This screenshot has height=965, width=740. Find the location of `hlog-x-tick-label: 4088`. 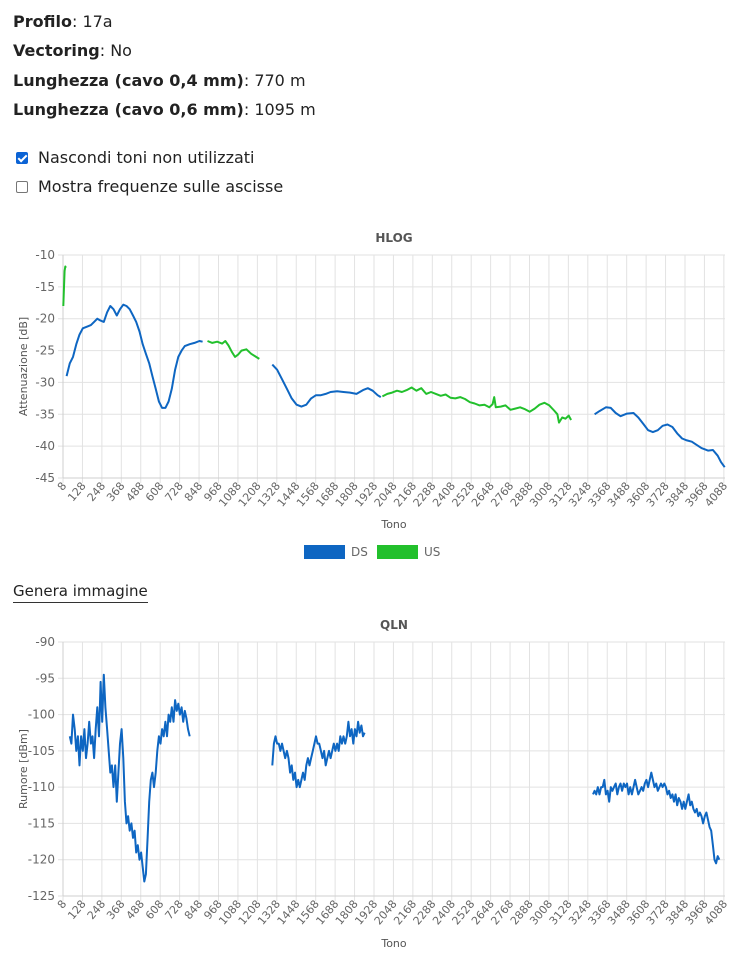

hlog-x-tick-label: 4088 is located at coordinates (716, 495).